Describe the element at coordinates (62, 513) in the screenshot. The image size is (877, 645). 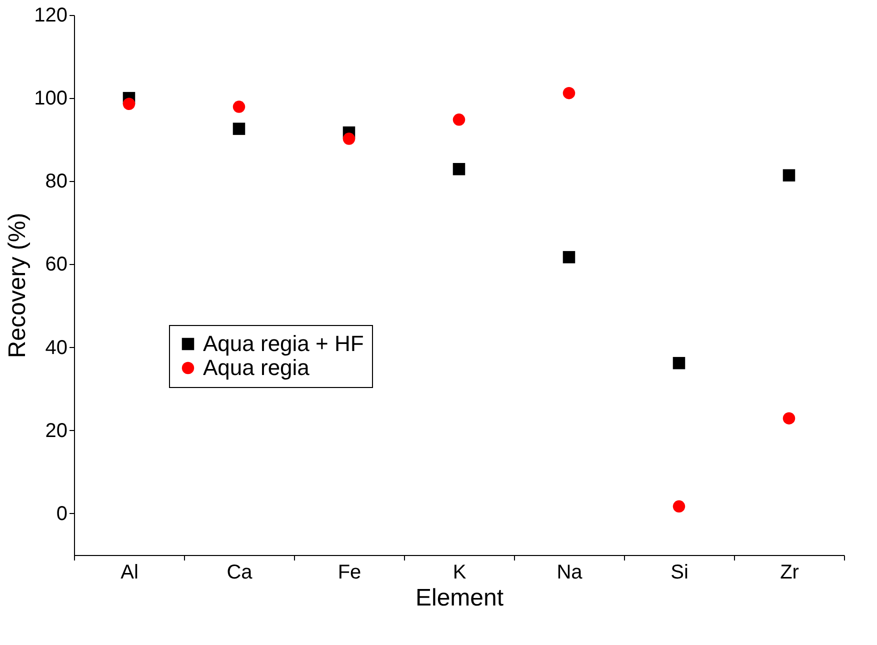
I see `y-tick-label: 0` at that location.